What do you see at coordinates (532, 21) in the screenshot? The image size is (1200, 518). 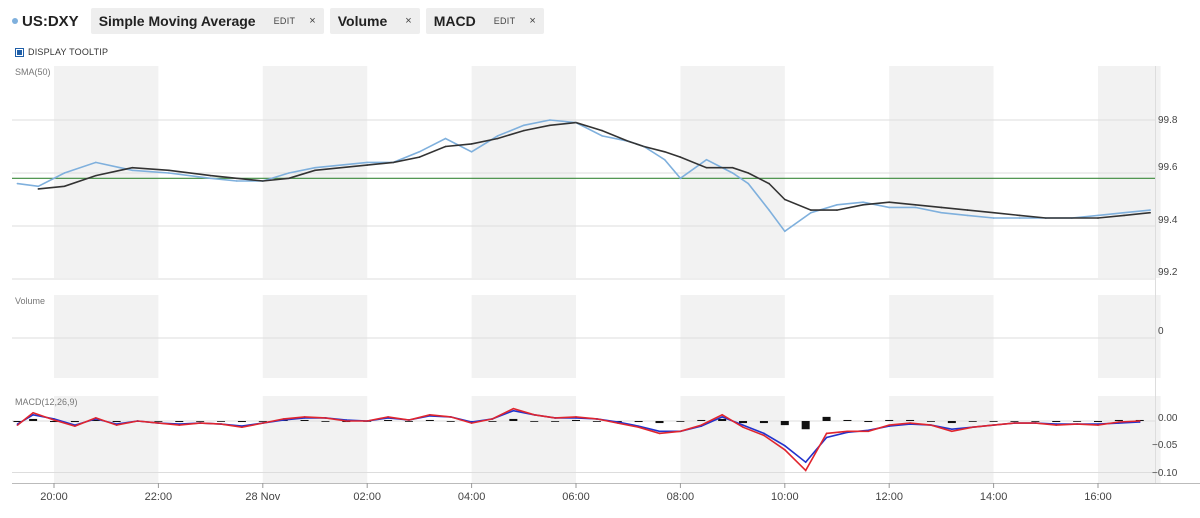 I see `remove-macd-button: ×` at bounding box center [532, 21].